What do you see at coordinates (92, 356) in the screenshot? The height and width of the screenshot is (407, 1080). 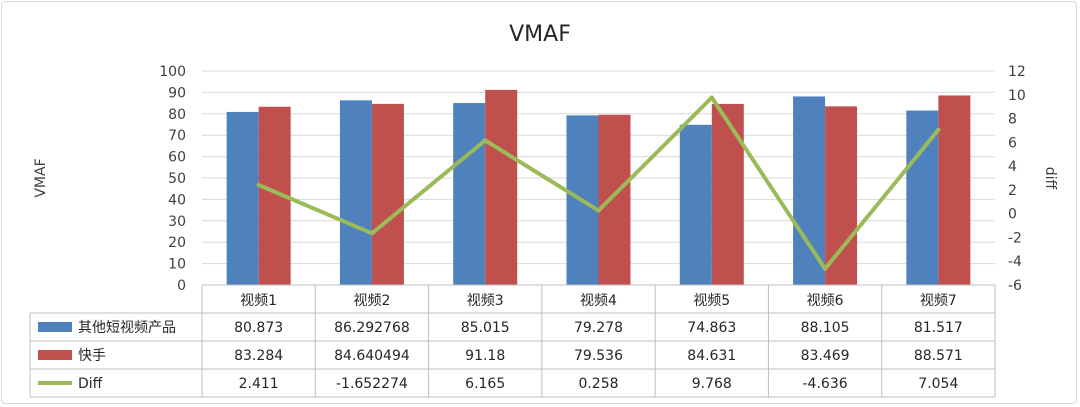 I see `legend-label: 快手` at bounding box center [92, 356].